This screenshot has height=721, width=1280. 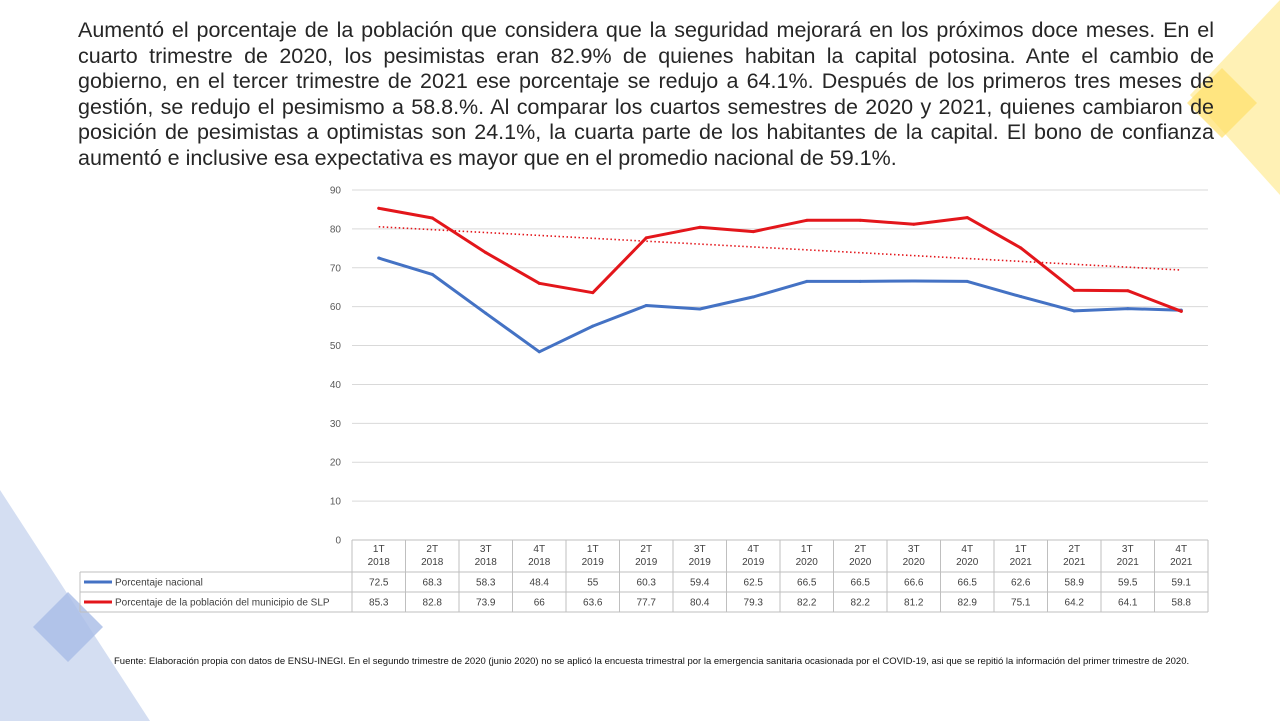 I want to click on y-tick-label: 50, so click(x=336, y=346).